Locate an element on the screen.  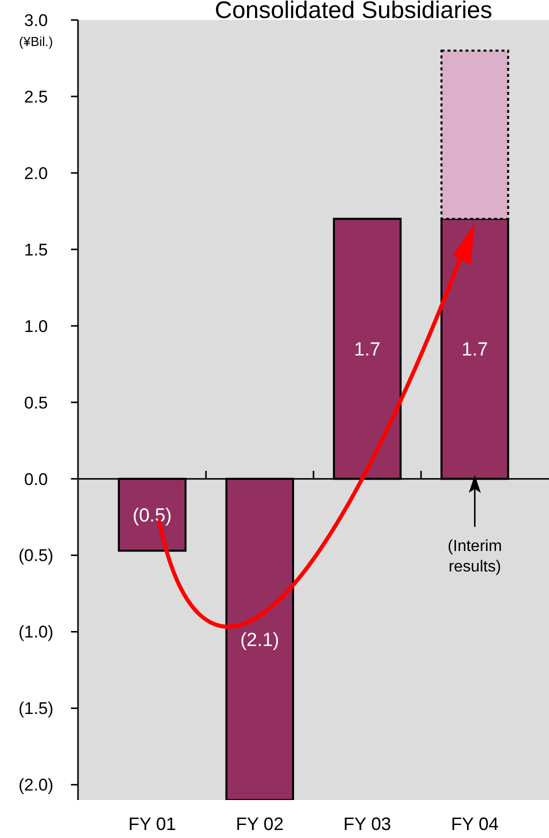
text: 3.0 is located at coordinates (36, 20).